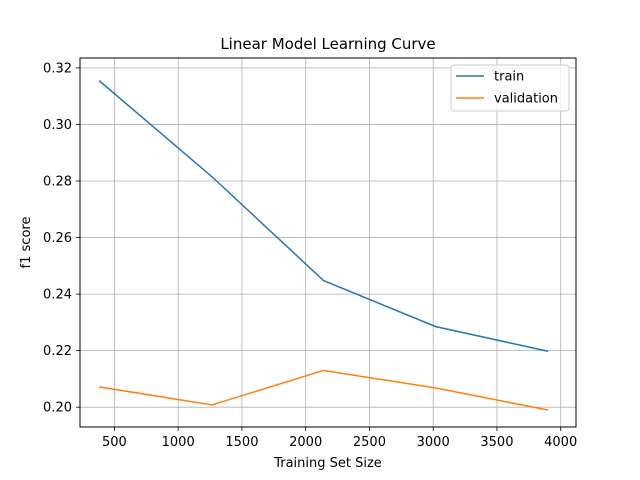 The height and width of the screenshot is (480, 640). Describe the element at coordinates (510, 88) in the screenshot. I see `legend: train validation` at that location.